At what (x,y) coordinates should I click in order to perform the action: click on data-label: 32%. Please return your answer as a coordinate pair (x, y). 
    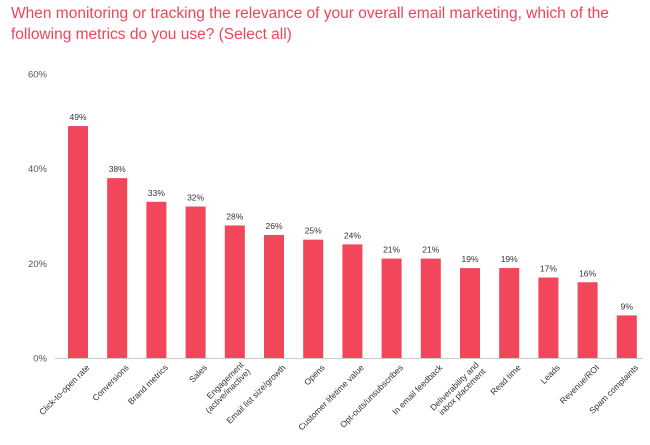
    Looking at the image, I should click on (195, 198).